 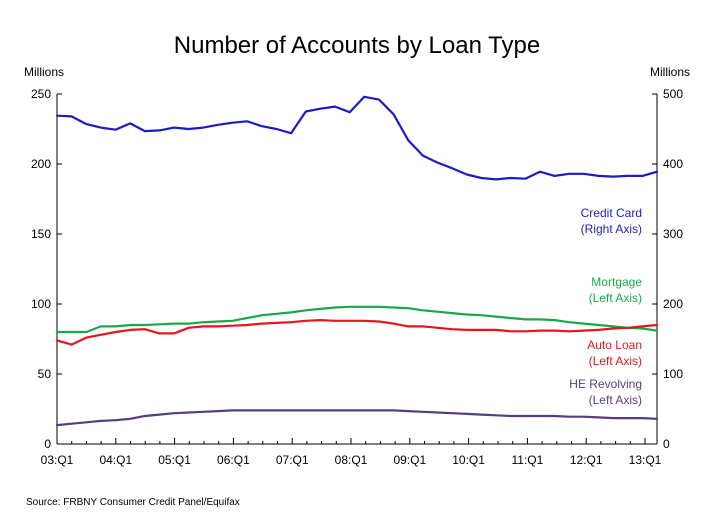 What do you see at coordinates (57, 460) in the screenshot?
I see `x-tick-label: 03:Q1` at bounding box center [57, 460].